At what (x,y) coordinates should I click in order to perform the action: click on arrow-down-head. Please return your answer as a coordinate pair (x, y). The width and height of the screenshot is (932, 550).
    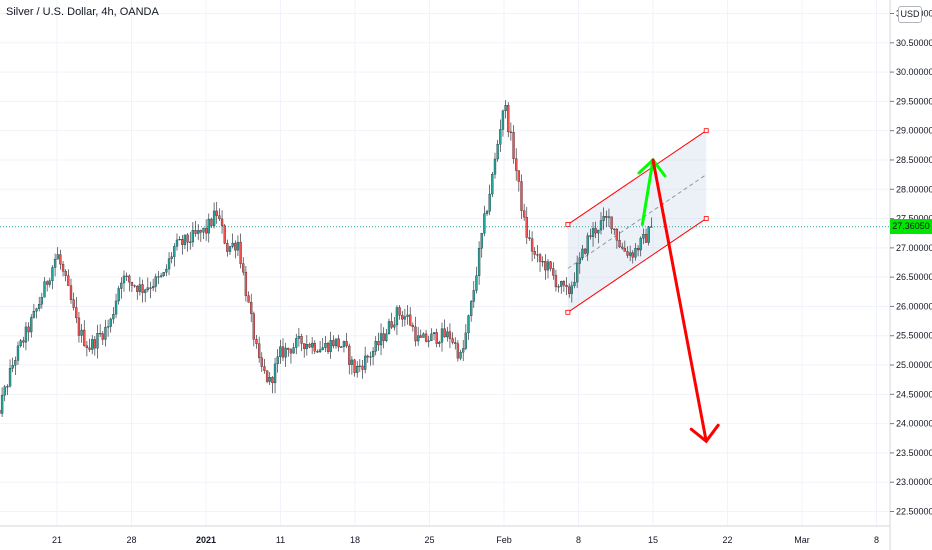
    Looking at the image, I should click on (704, 433).